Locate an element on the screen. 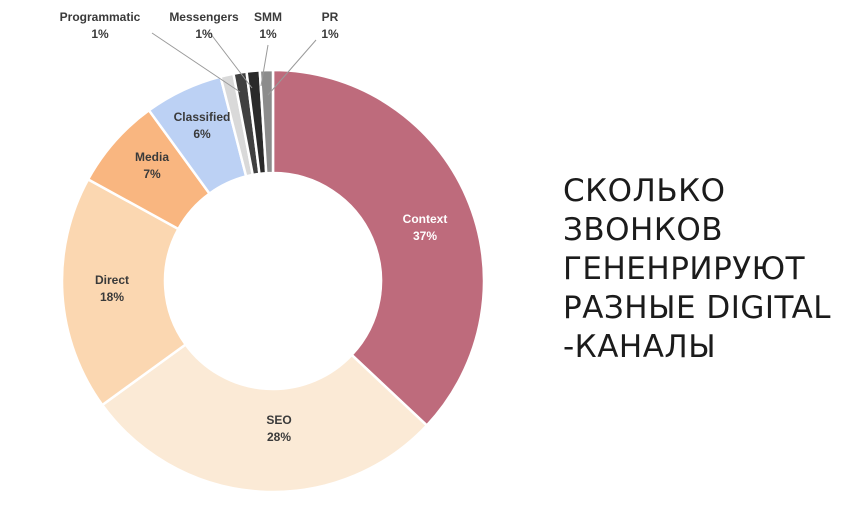  headline-line-4: РАЗНЫЕ DIGITAL is located at coordinates (697, 308).